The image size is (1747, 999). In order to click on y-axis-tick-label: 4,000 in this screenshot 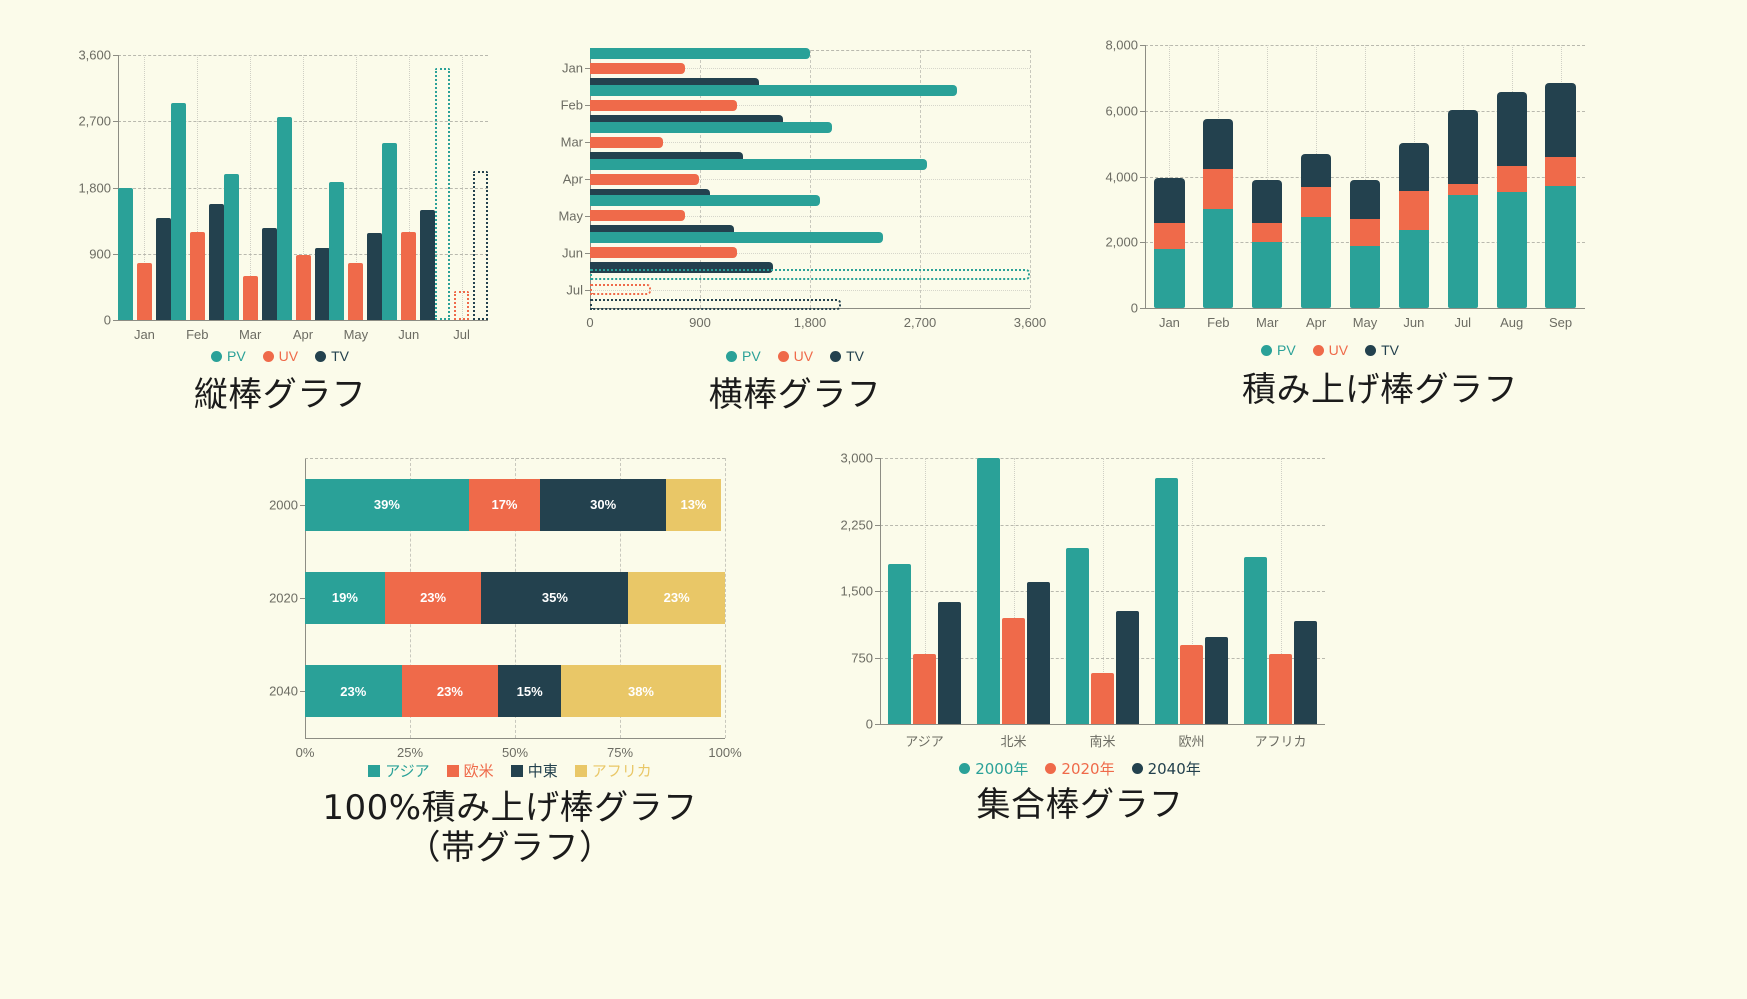, I will do `click(1121, 176)`.